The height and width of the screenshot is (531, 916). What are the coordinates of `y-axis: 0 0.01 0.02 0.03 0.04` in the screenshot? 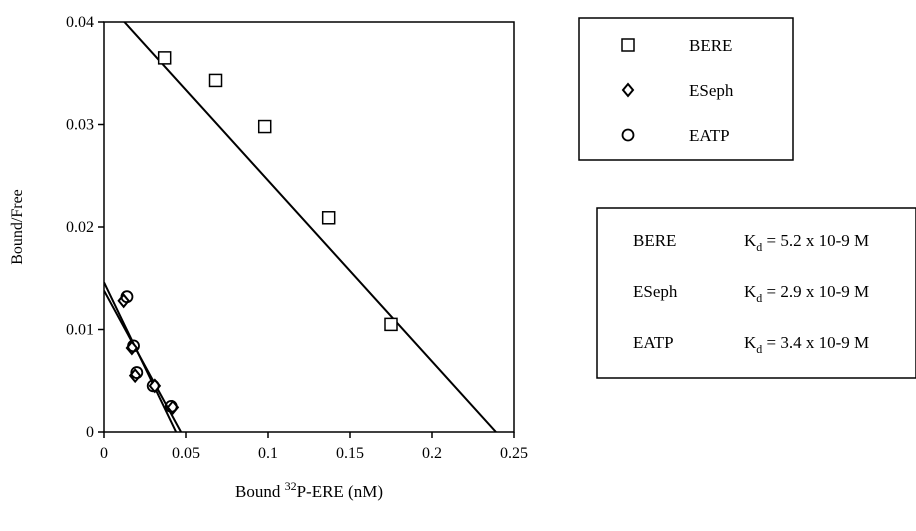 It's located at (85, 227).